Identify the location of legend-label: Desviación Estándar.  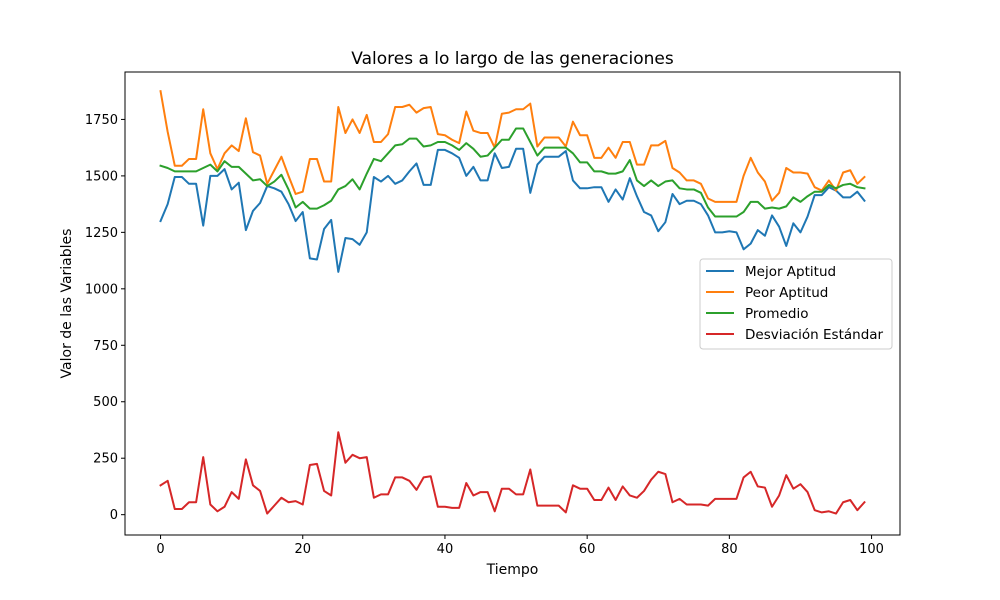
(814, 335).